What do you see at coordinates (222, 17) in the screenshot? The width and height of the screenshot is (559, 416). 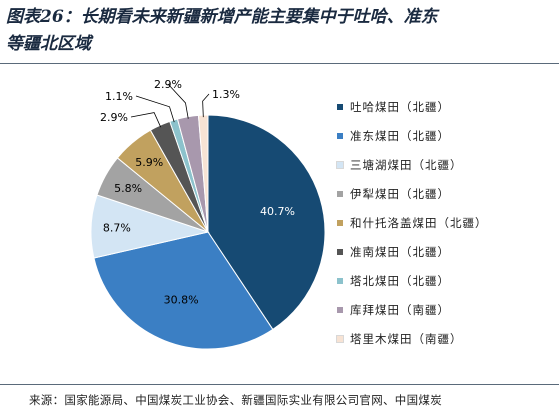 I see `chart-title-line-1: 图表26：长期看未来新疆新增产能主要集中于吐哈、准东` at bounding box center [222, 17].